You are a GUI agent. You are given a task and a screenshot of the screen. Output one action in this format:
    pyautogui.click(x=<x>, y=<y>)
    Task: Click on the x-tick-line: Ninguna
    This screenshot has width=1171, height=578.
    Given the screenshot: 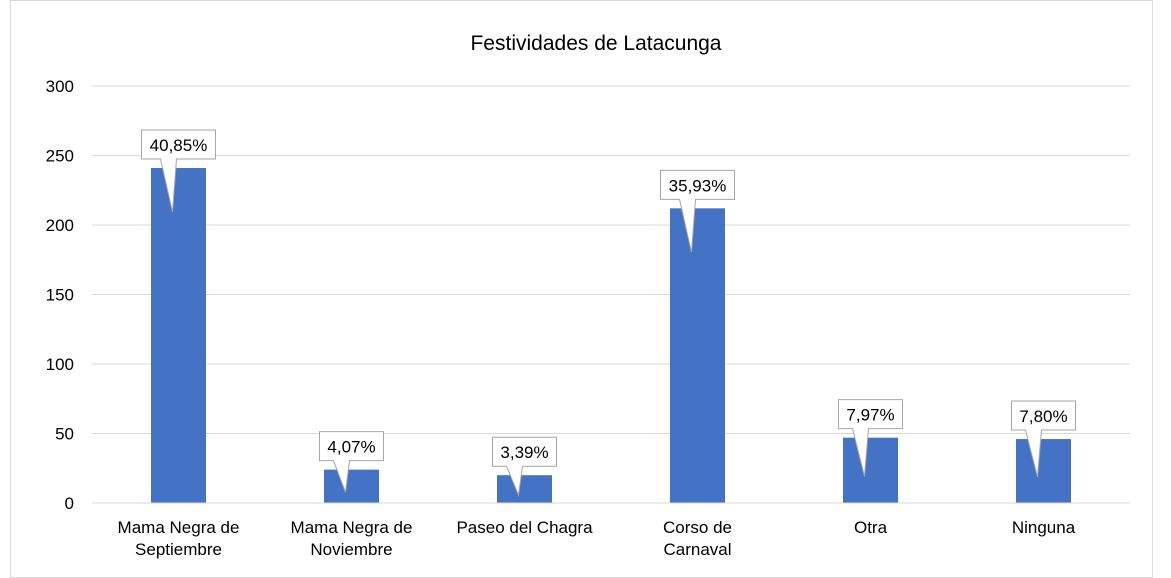 What is the action you would take?
    pyautogui.click(x=1044, y=527)
    